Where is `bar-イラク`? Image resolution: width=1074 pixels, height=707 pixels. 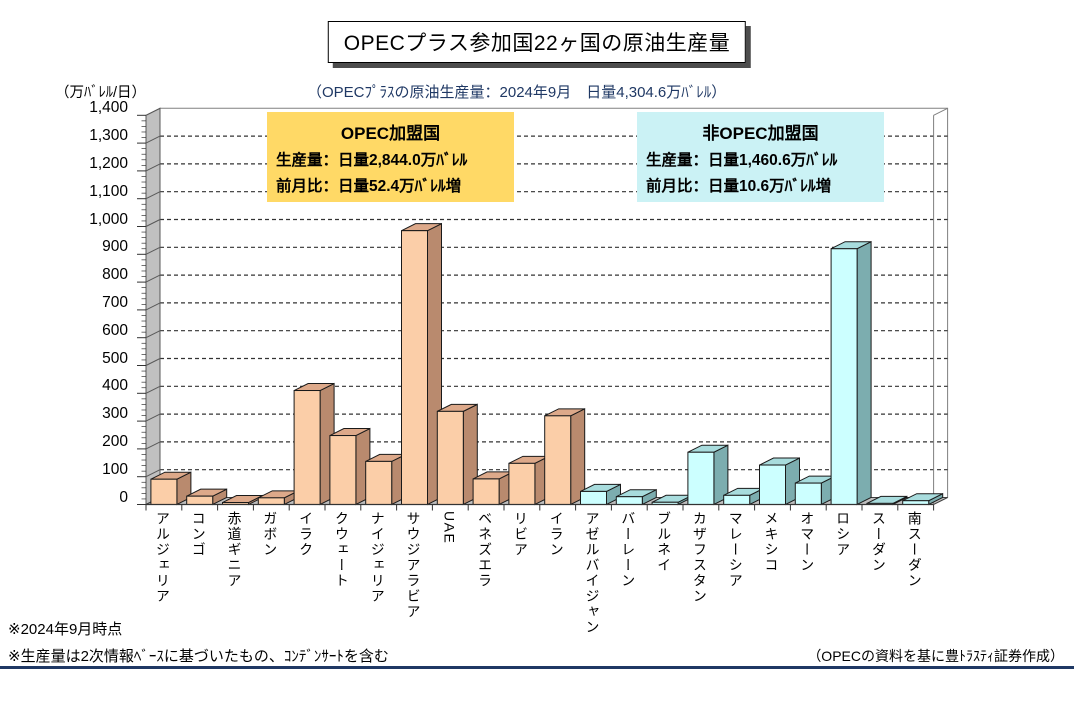 bar-イラク is located at coordinates (314, 444).